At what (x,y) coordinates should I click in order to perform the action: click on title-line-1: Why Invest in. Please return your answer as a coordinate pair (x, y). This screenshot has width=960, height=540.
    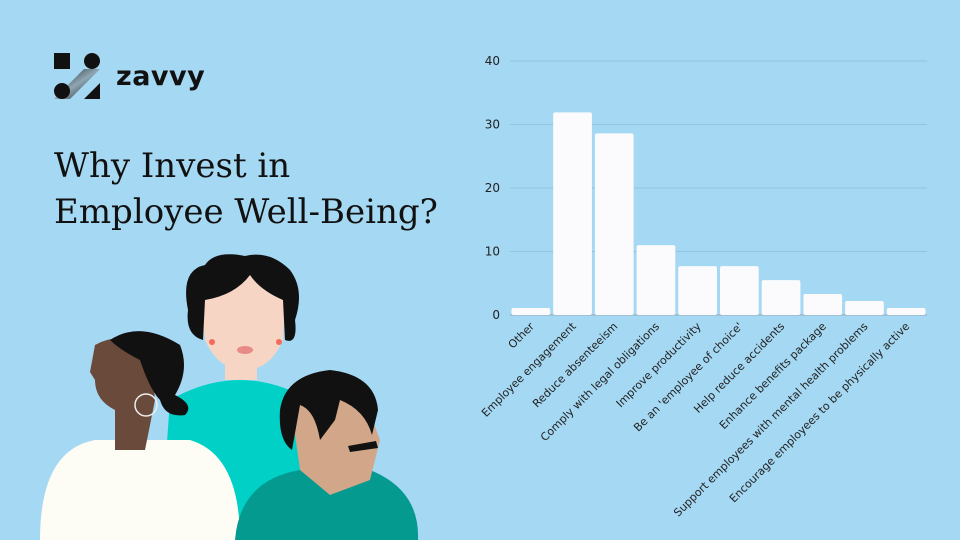
    Looking at the image, I should click on (172, 166).